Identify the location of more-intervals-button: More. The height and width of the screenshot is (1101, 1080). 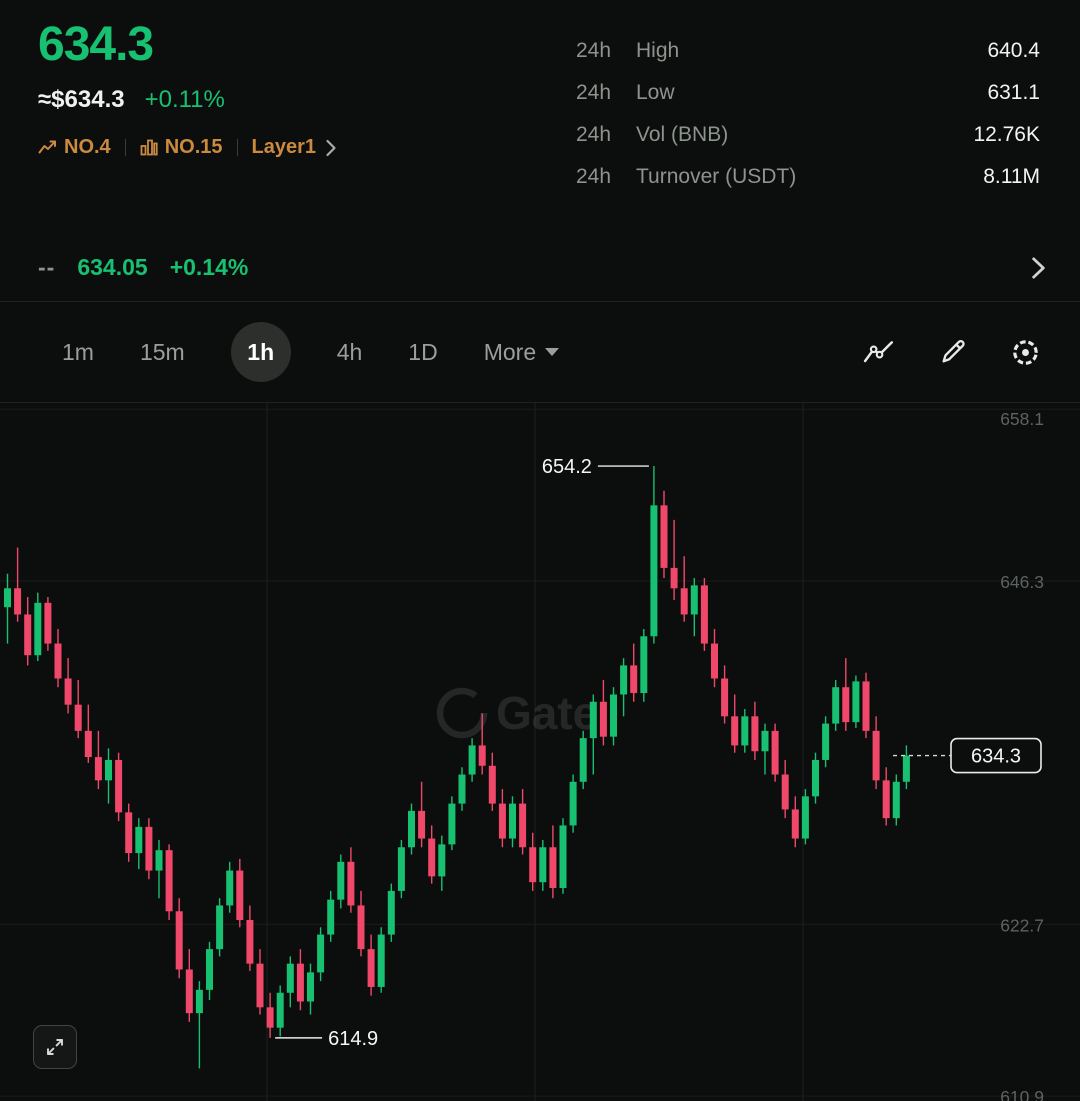
(521, 352).